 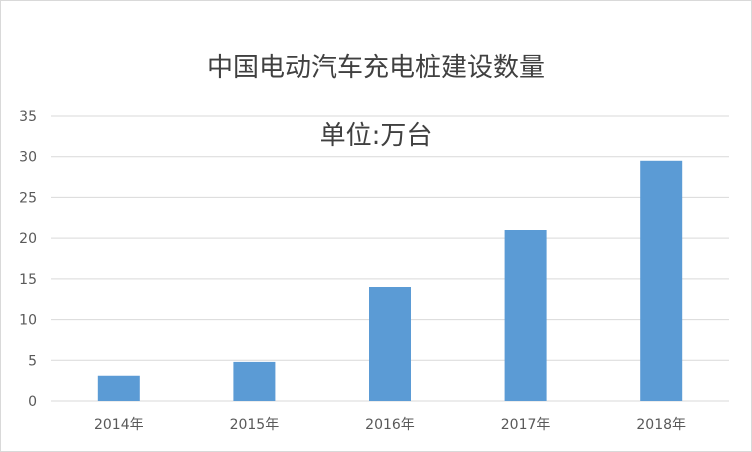 What do you see at coordinates (661, 425) in the screenshot?
I see `x-tick-label: 2018年` at bounding box center [661, 425].